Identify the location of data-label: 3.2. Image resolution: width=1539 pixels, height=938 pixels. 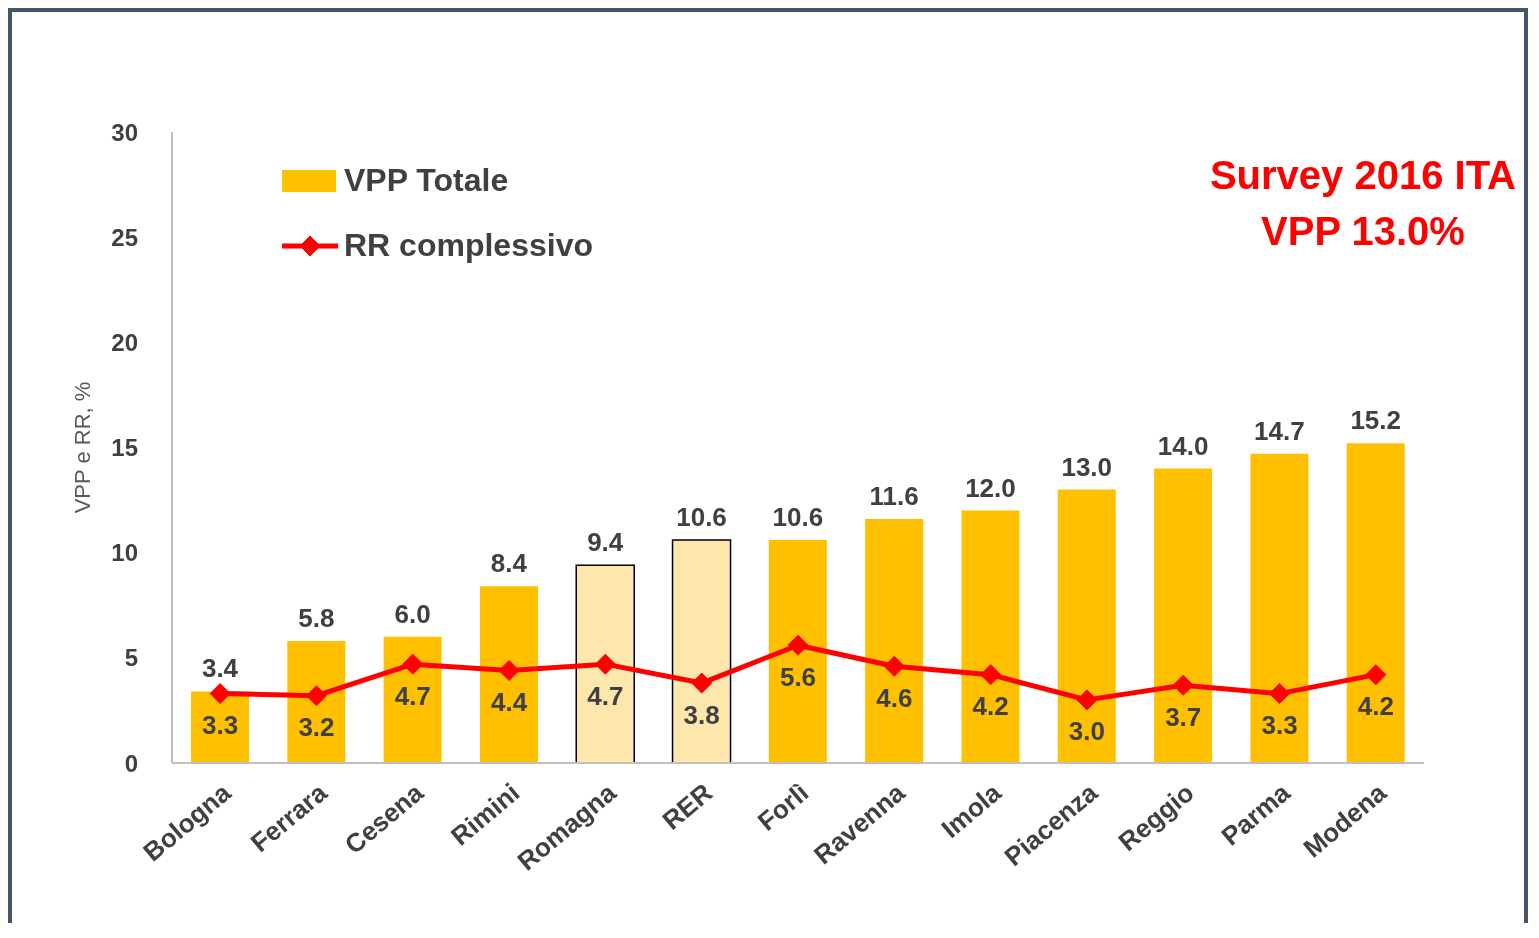
(316, 727).